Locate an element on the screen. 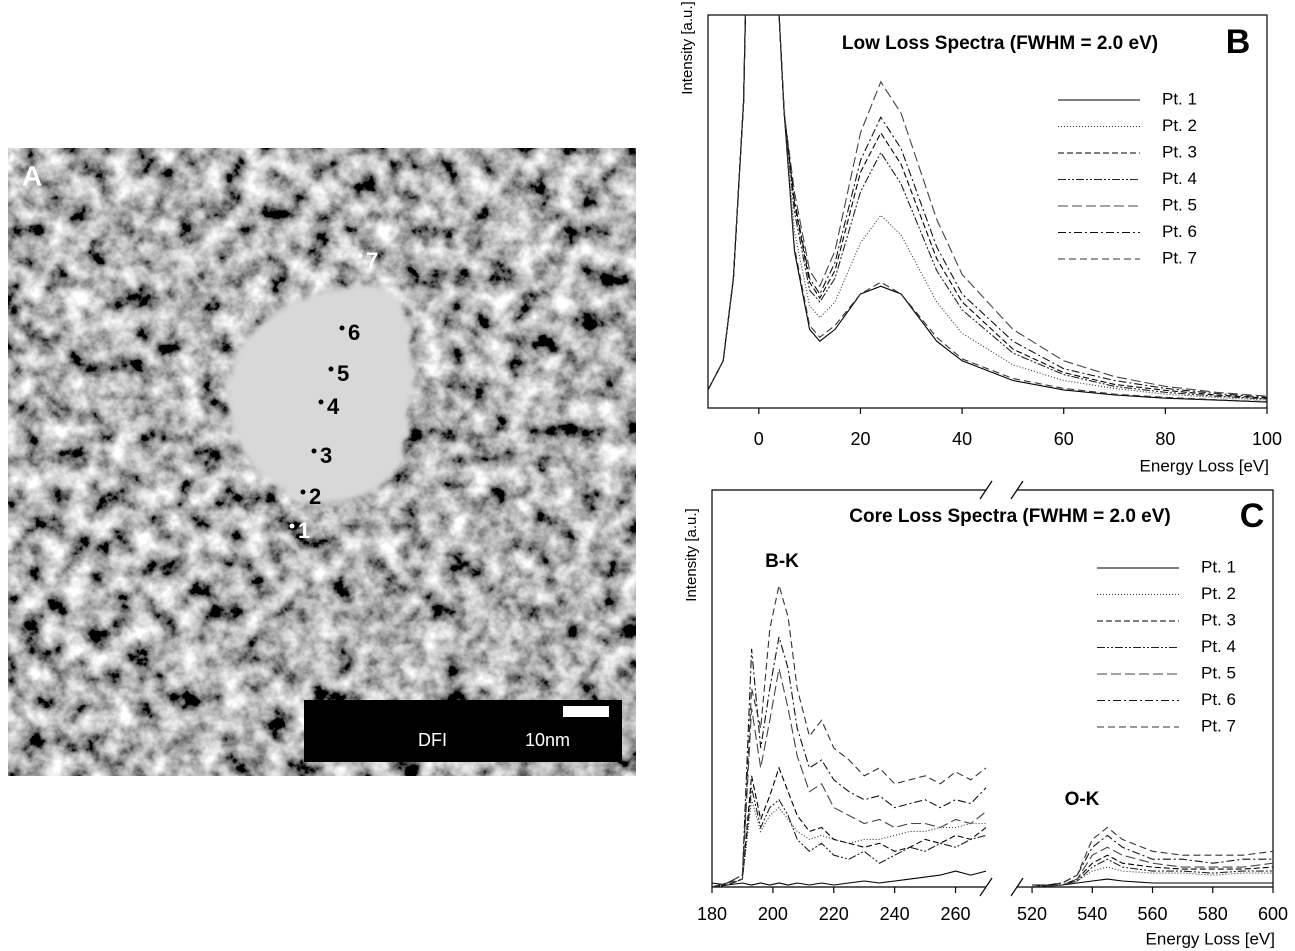 This screenshot has width=1295, height=951. chart-title: Low Loss Spectra (FWHM = 2.0 eV) is located at coordinates (1000, 43).